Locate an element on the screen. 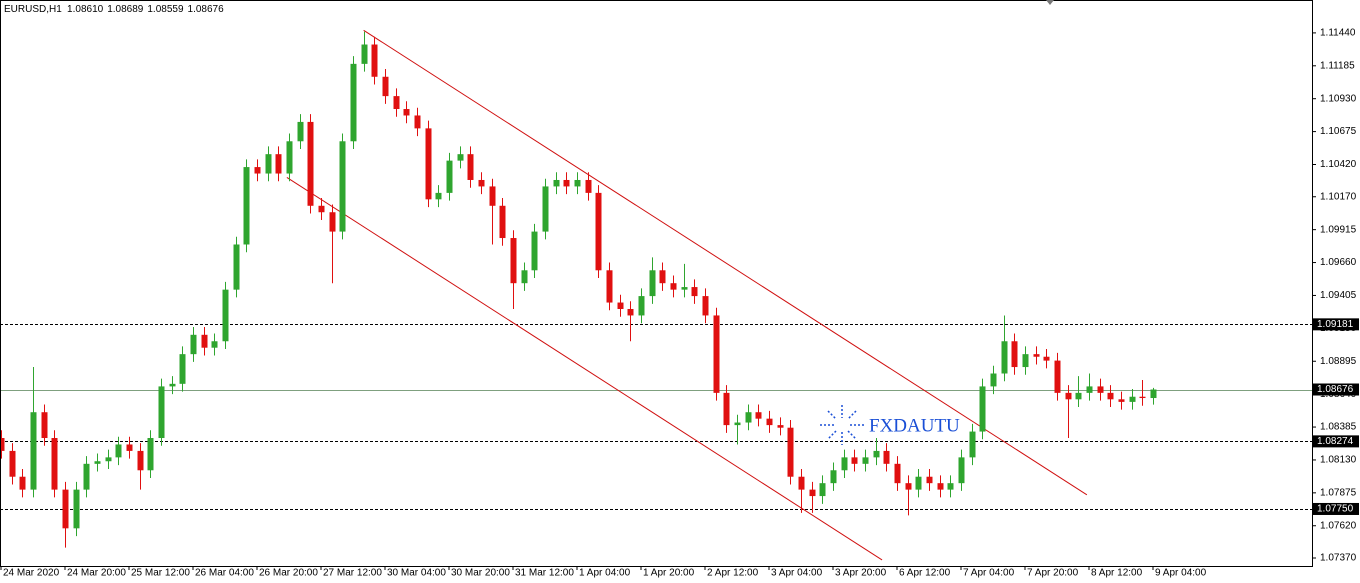  x-tick-label: 6 Apr 12:00 is located at coordinates (925, 573).